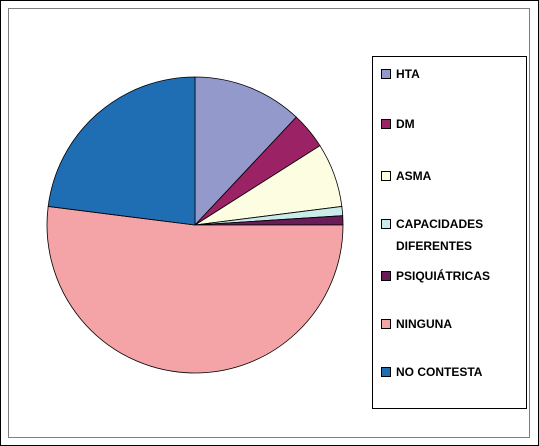  I want to click on legend-item: DM, so click(453, 124).